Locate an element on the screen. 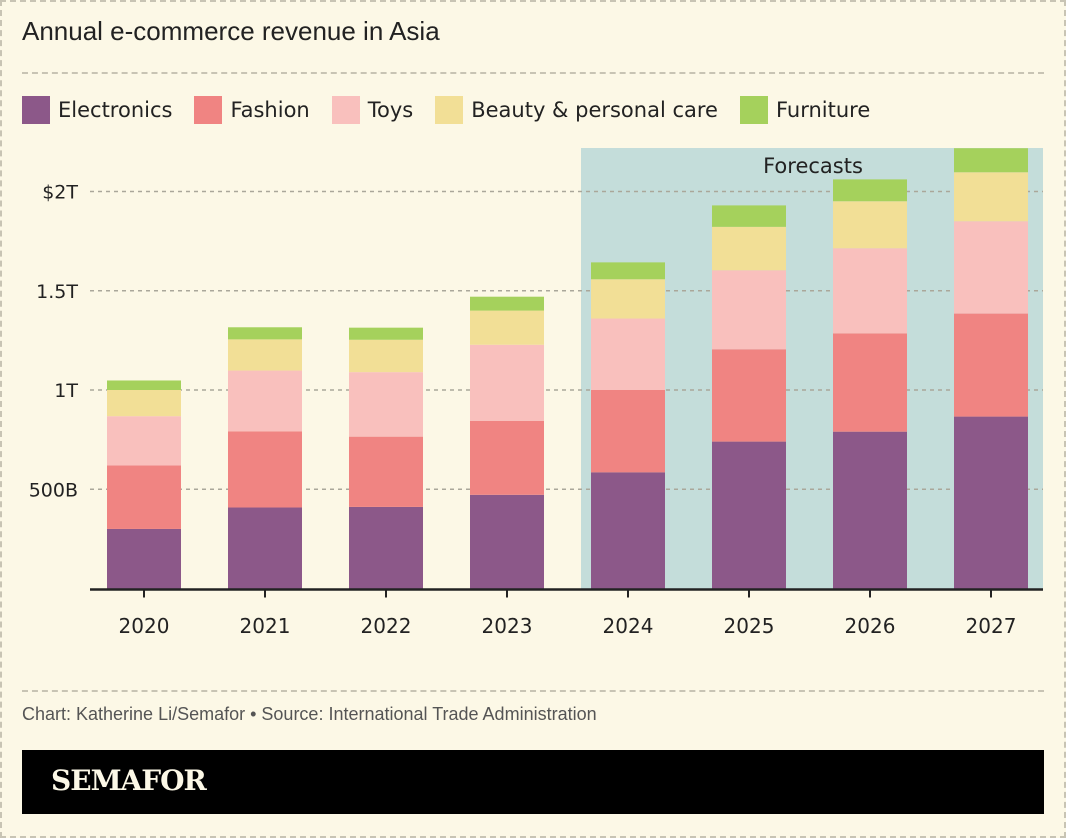  legend-item-fashion: Fashion is located at coordinates (252, 110).